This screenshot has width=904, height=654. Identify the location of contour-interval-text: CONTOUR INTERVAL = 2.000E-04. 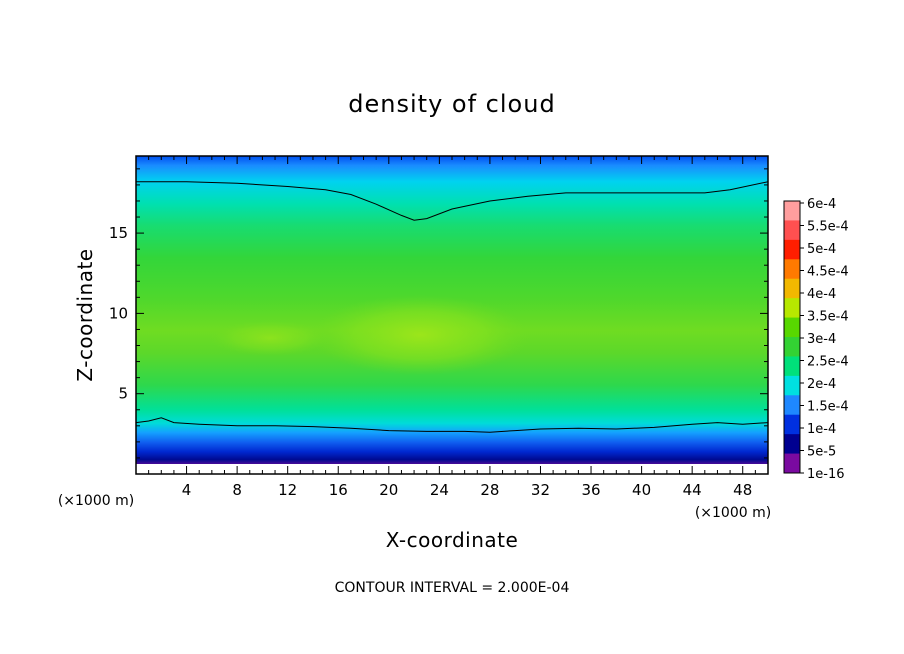
(452, 588).